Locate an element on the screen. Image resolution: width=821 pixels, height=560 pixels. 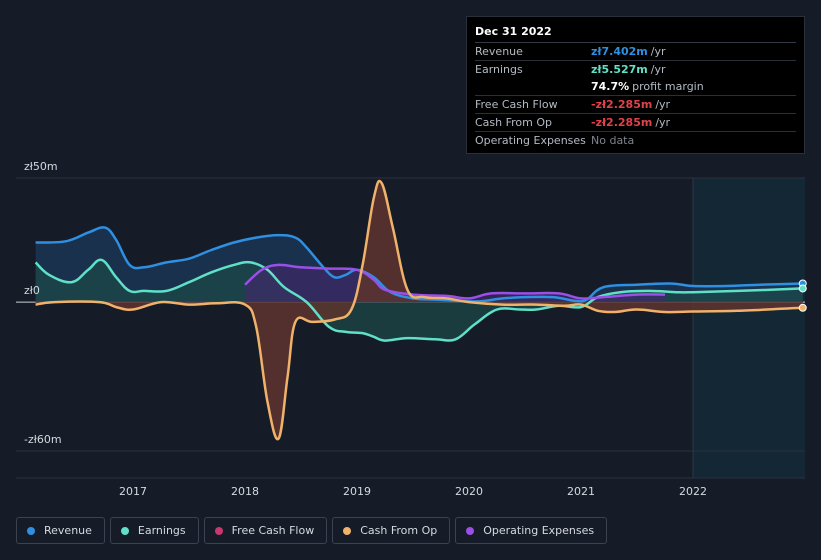
series-line-operating-expenses is located at coordinates (455, 281).